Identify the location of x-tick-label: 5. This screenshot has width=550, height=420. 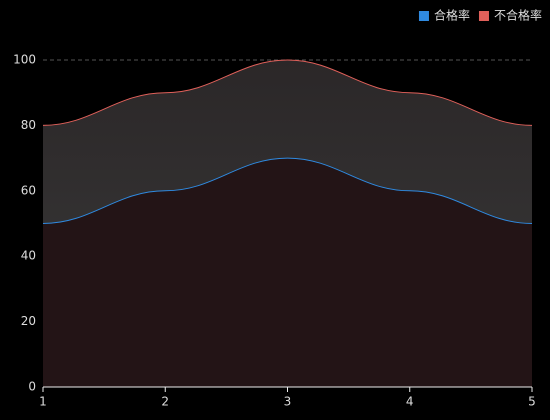
(532, 402).